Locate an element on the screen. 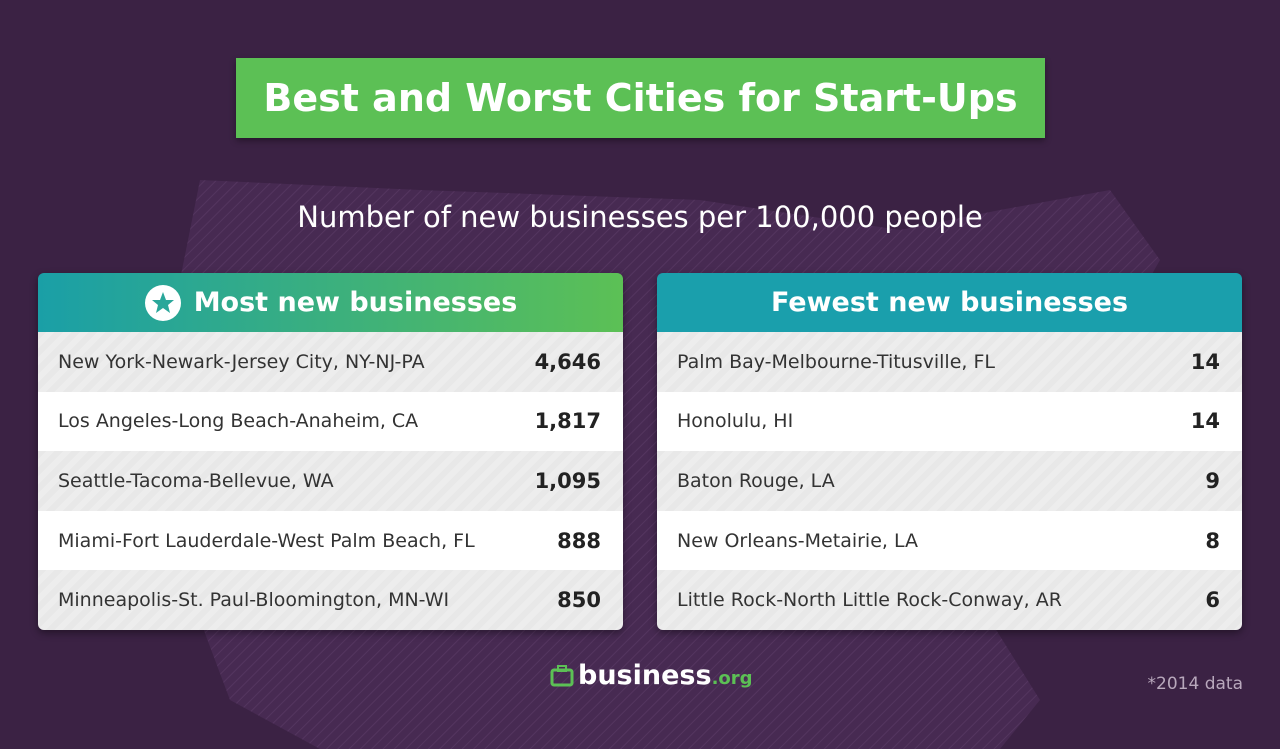 The image size is (1280, 749). star-icon is located at coordinates (162, 302).